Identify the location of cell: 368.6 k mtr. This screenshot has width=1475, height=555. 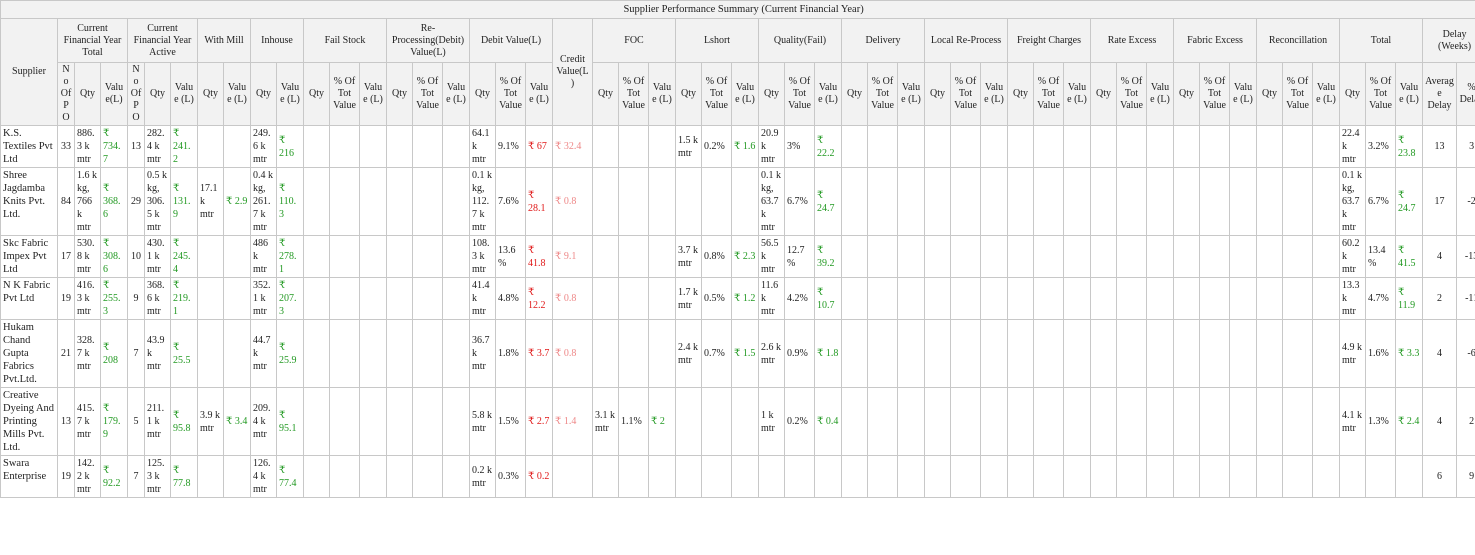
(157, 298).